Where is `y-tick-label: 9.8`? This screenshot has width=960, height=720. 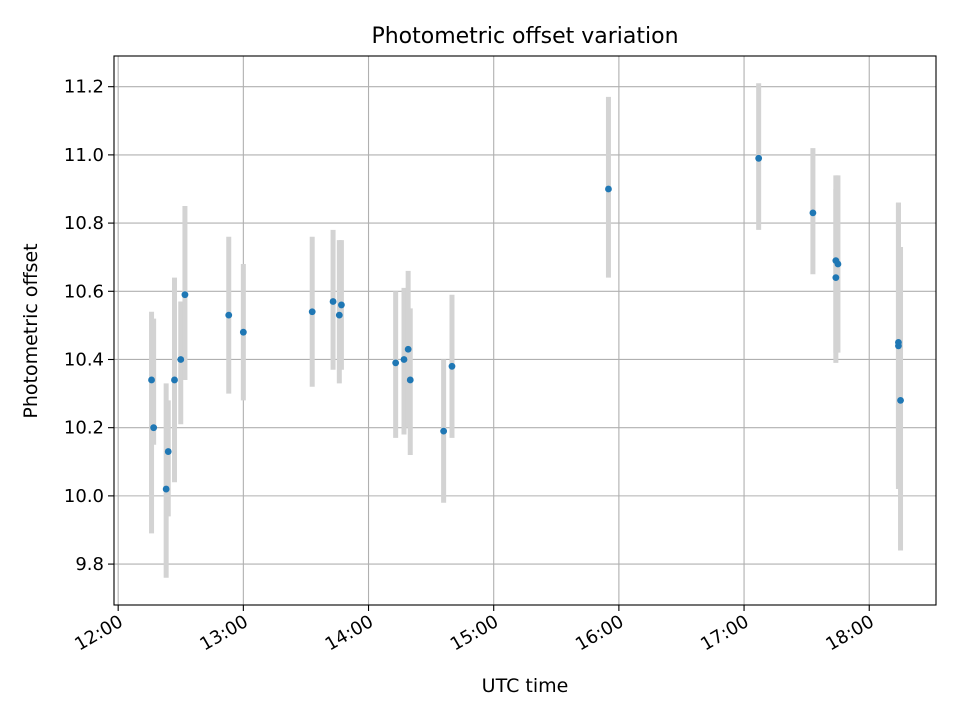
y-tick-label: 9.8 is located at coordinates (89, 564).